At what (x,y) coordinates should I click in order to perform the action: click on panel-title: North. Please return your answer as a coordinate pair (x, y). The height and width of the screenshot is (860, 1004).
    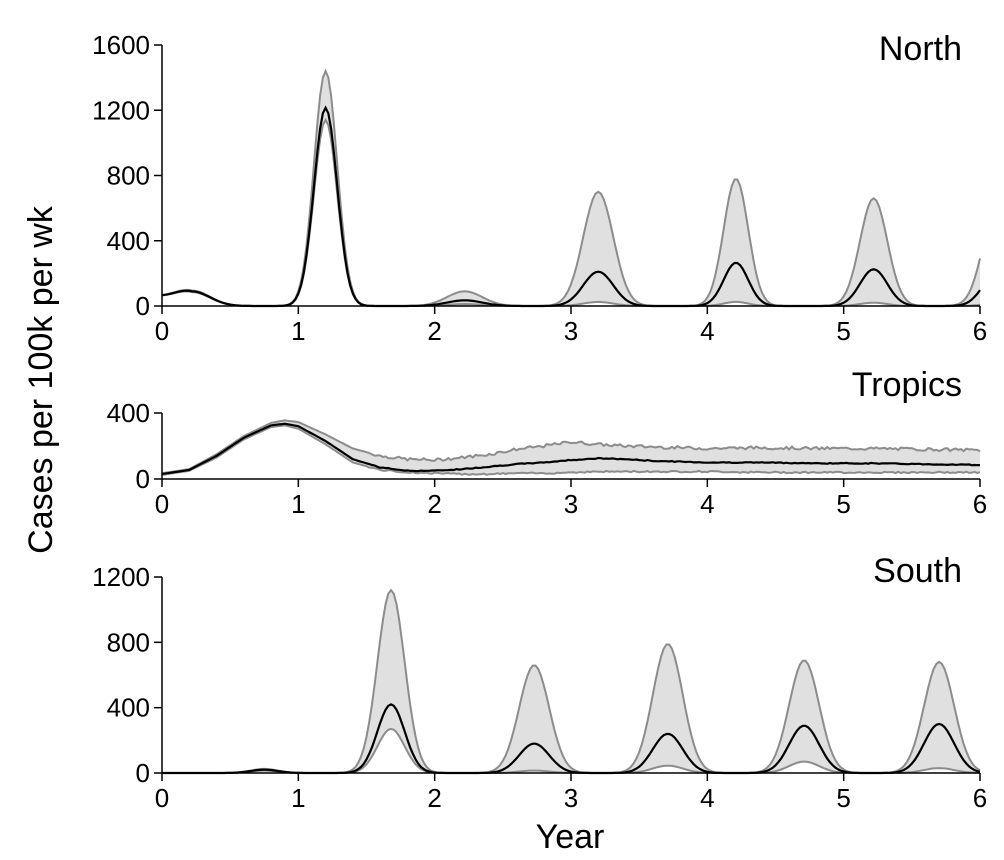
    Looking at the image, I should click on (920, 49).